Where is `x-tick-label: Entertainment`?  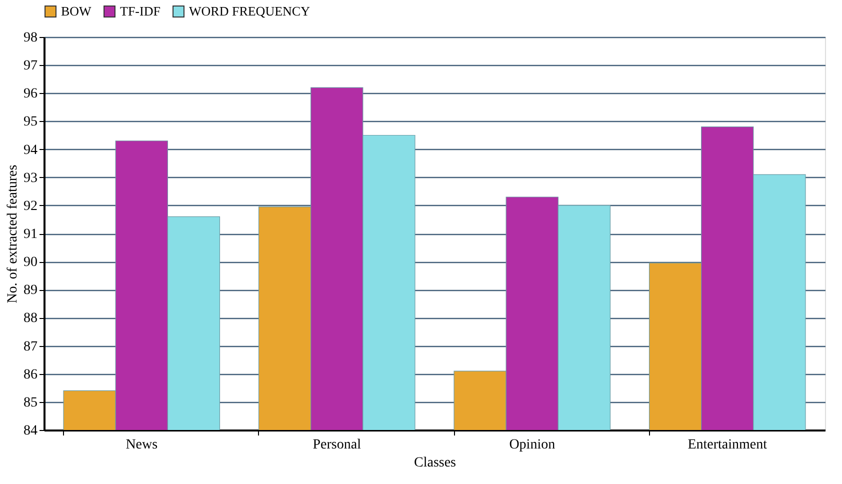 x-tick-label: Entertainment is located at coordinates (728, 445).